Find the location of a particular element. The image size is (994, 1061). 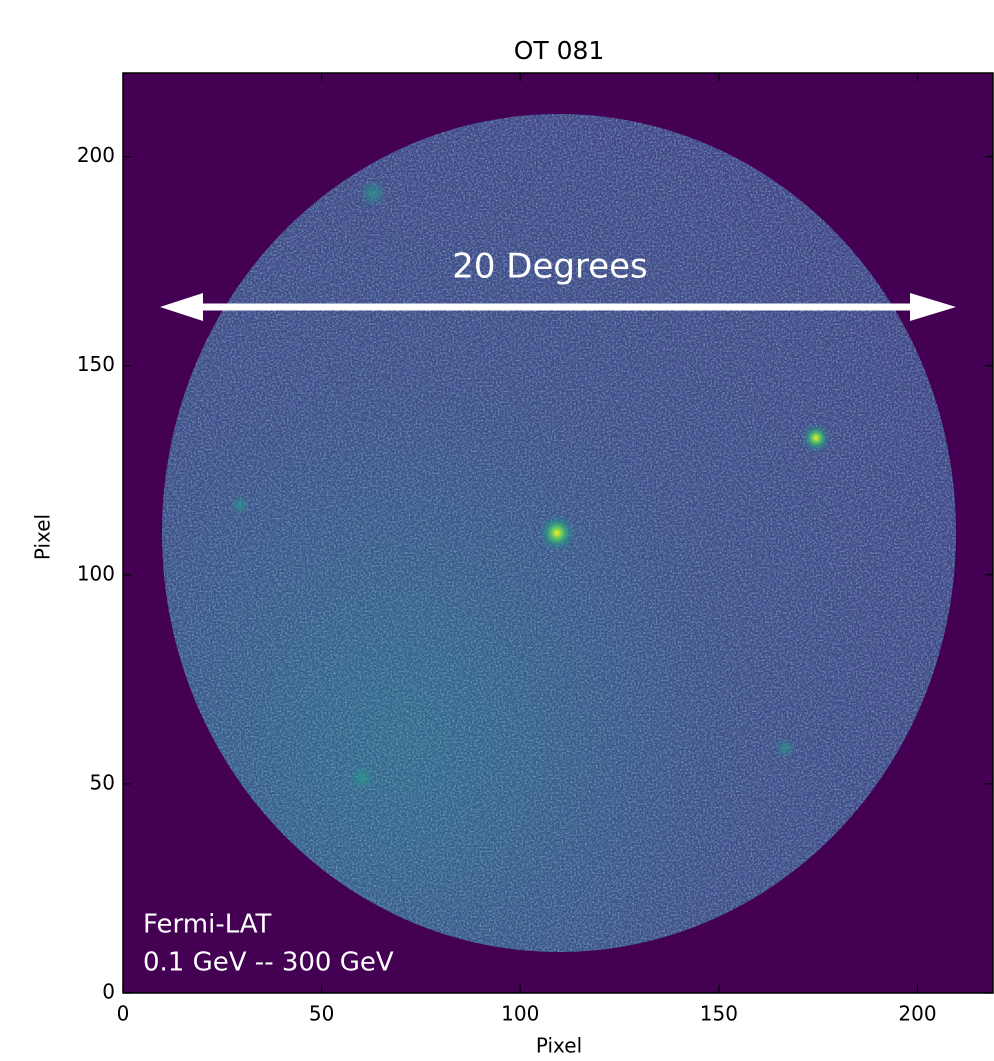

annotation: Fermi-LAT is located at coordinates (207, 925).